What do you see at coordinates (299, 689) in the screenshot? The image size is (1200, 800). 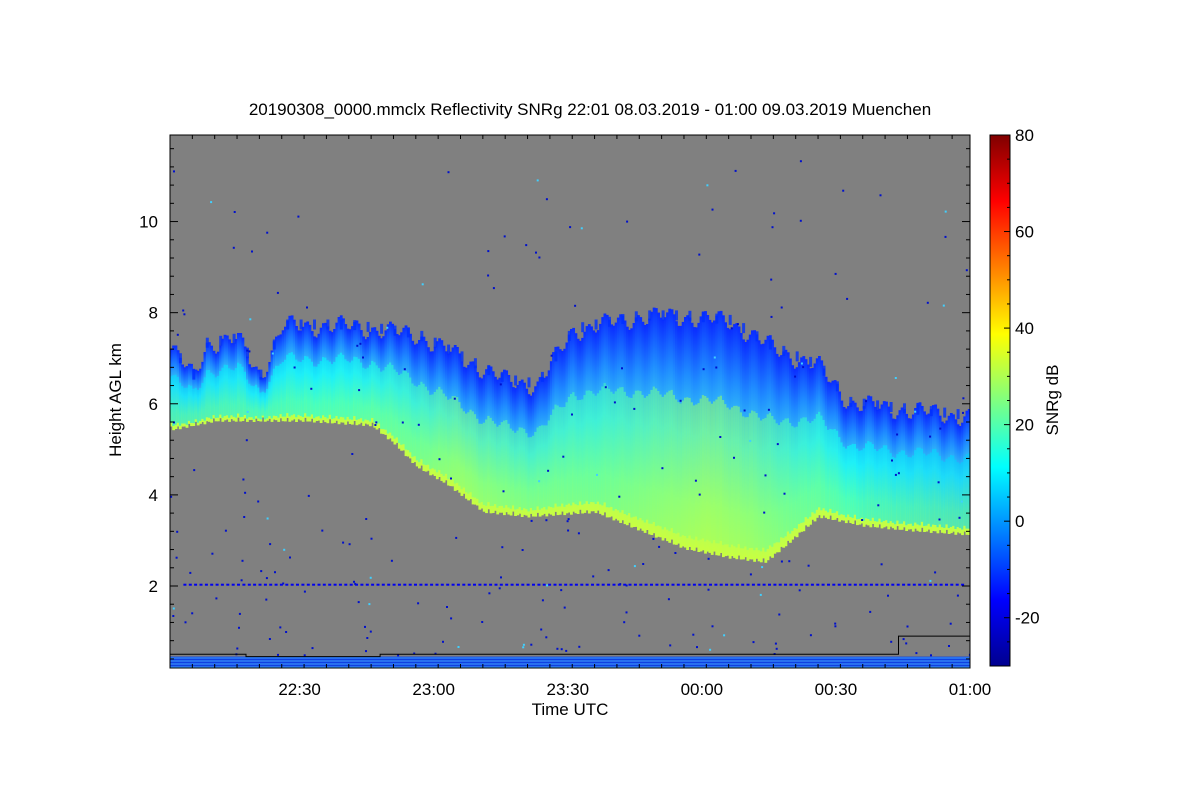 I see `x-tick-label: 22:30` at bounding box center [299, 689].